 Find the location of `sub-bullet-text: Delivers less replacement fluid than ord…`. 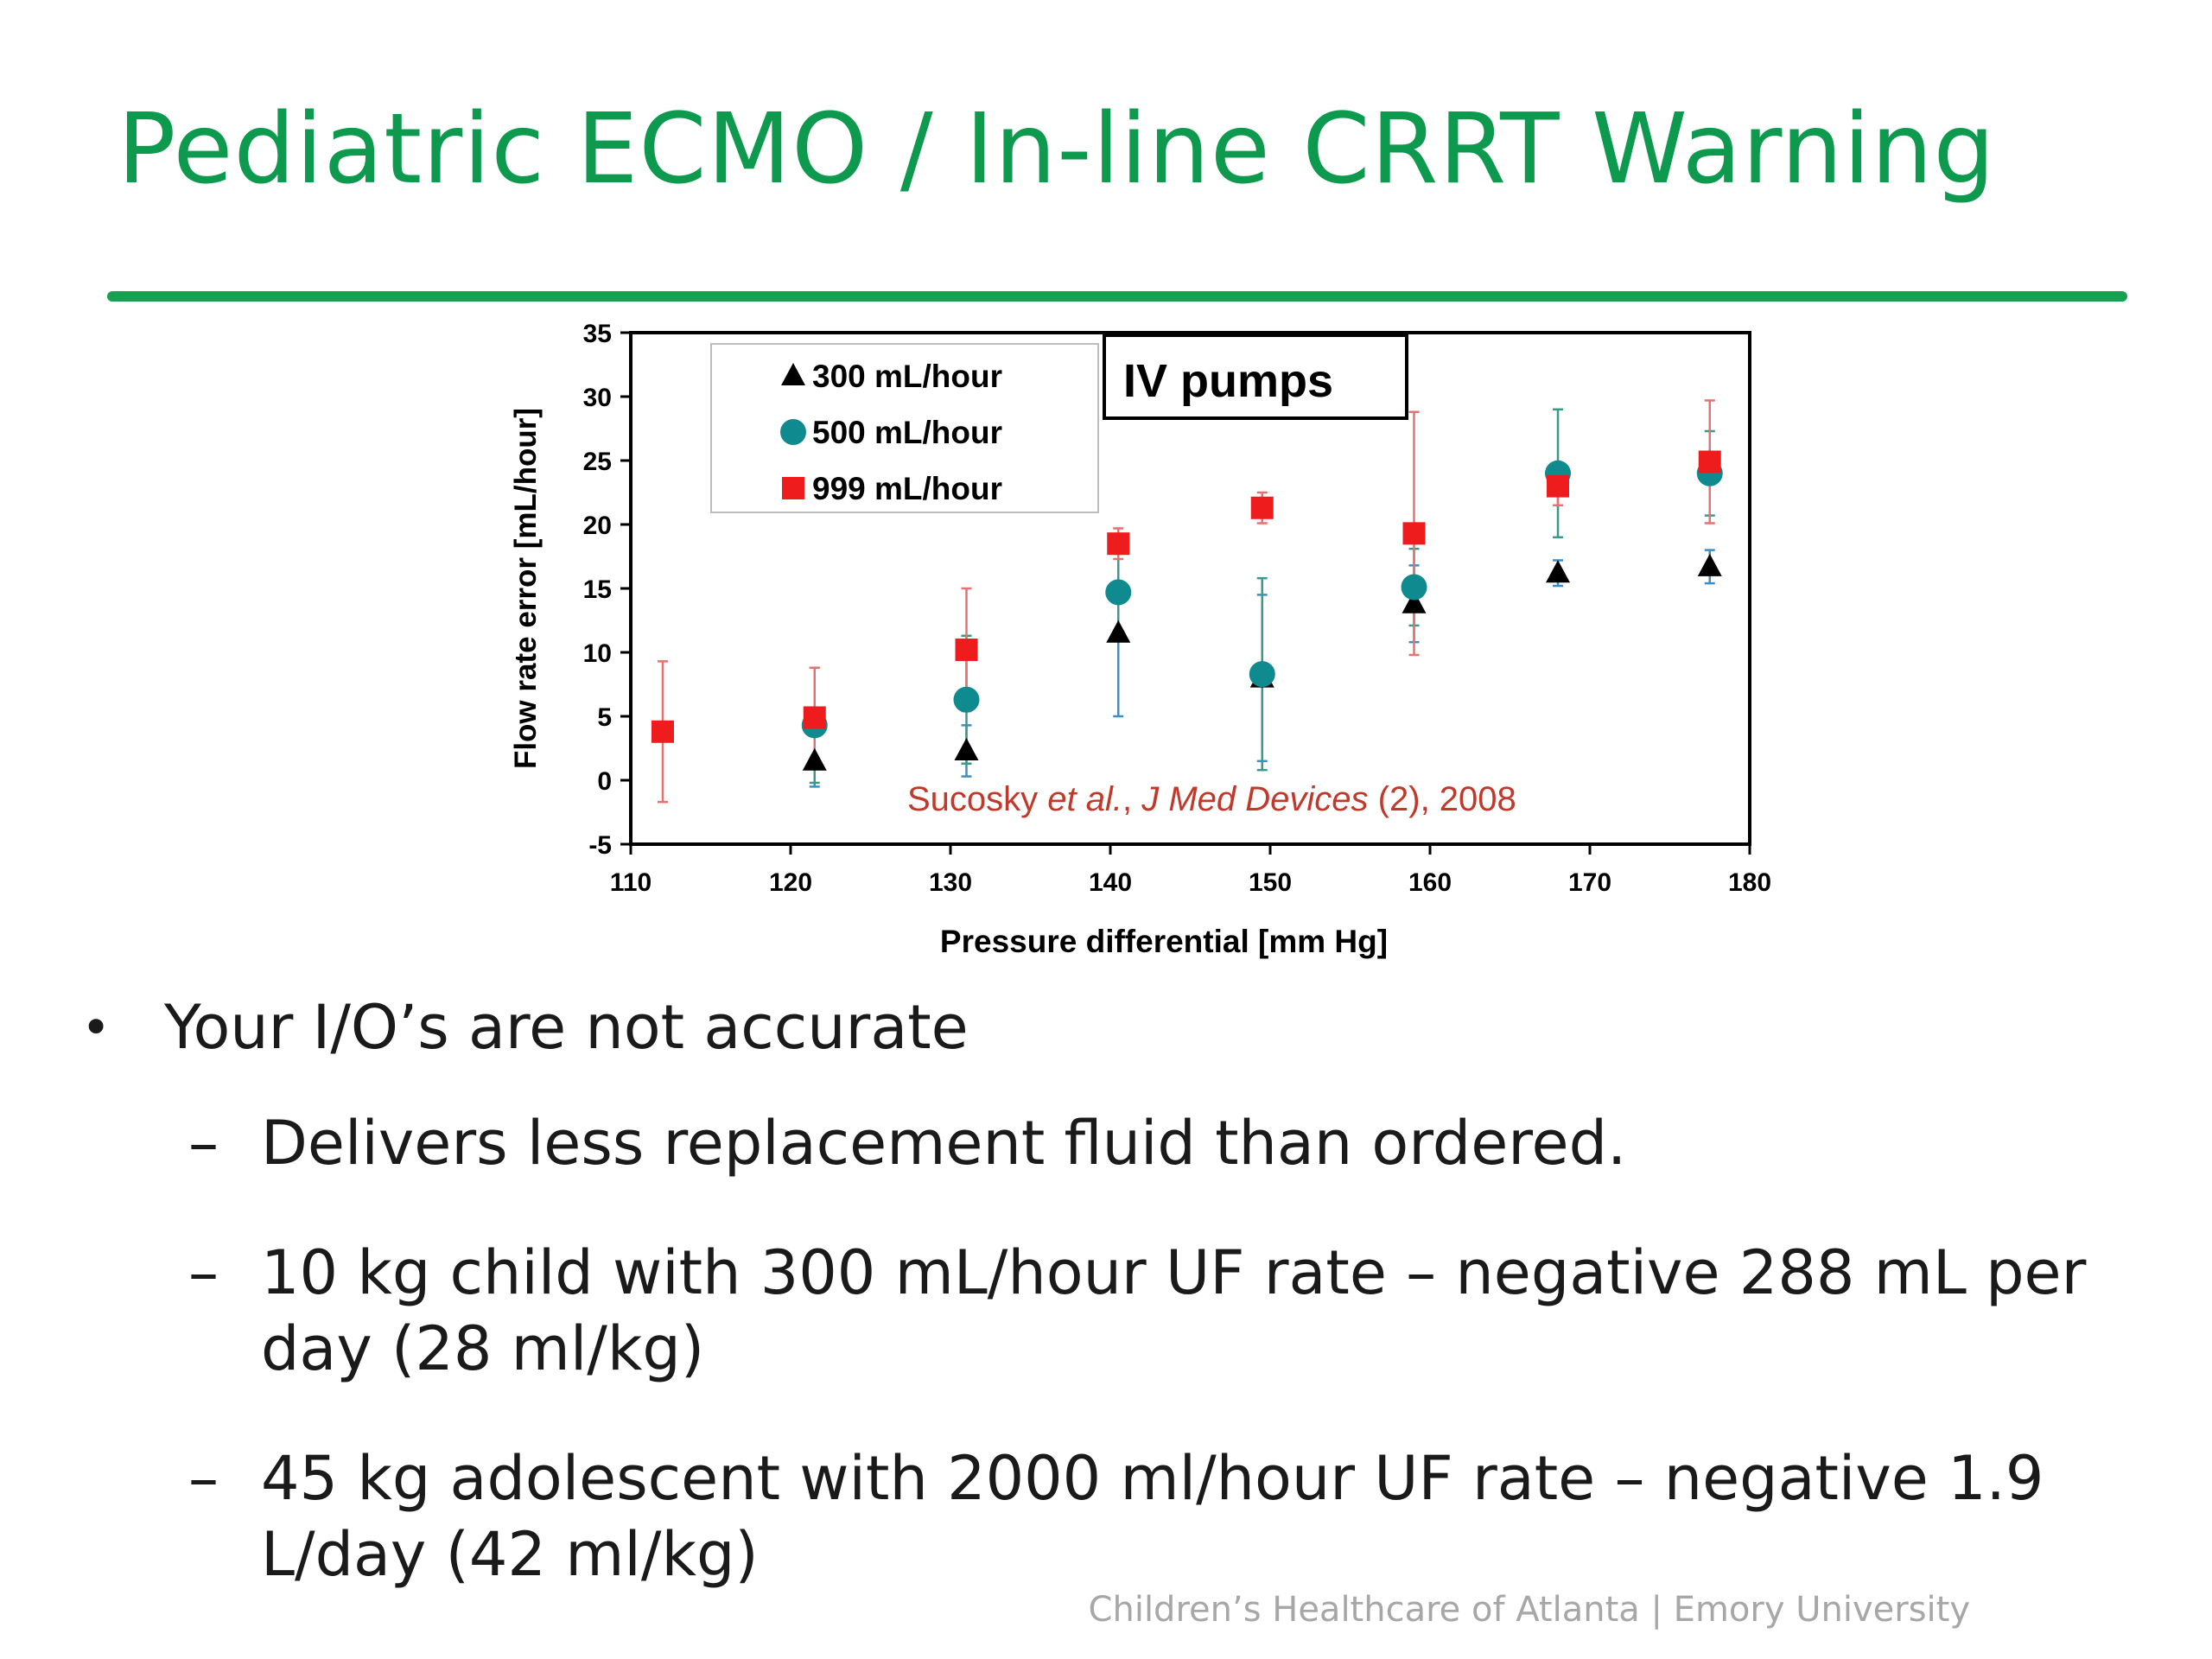

sub-bullet-text: Delivers less replacement fluid than ord… is located at coordinates (944, 1143).